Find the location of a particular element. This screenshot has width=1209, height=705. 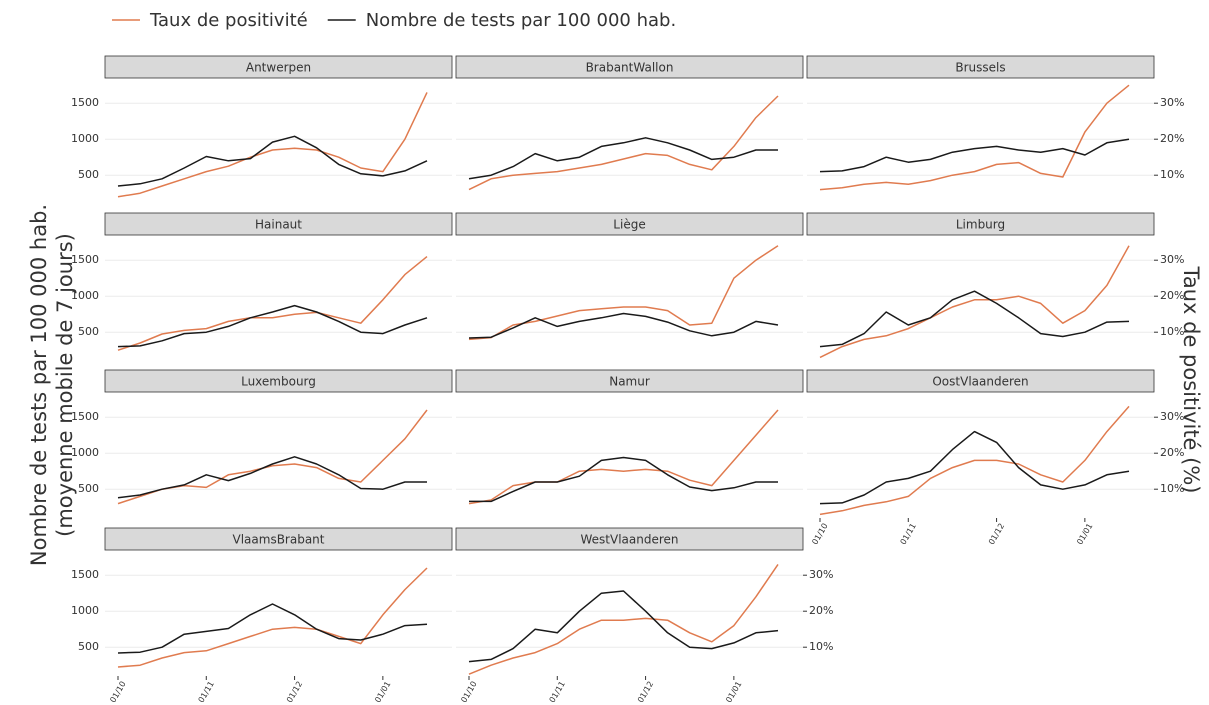

strip-title: Hainaut is located at coordinates (278, 225).